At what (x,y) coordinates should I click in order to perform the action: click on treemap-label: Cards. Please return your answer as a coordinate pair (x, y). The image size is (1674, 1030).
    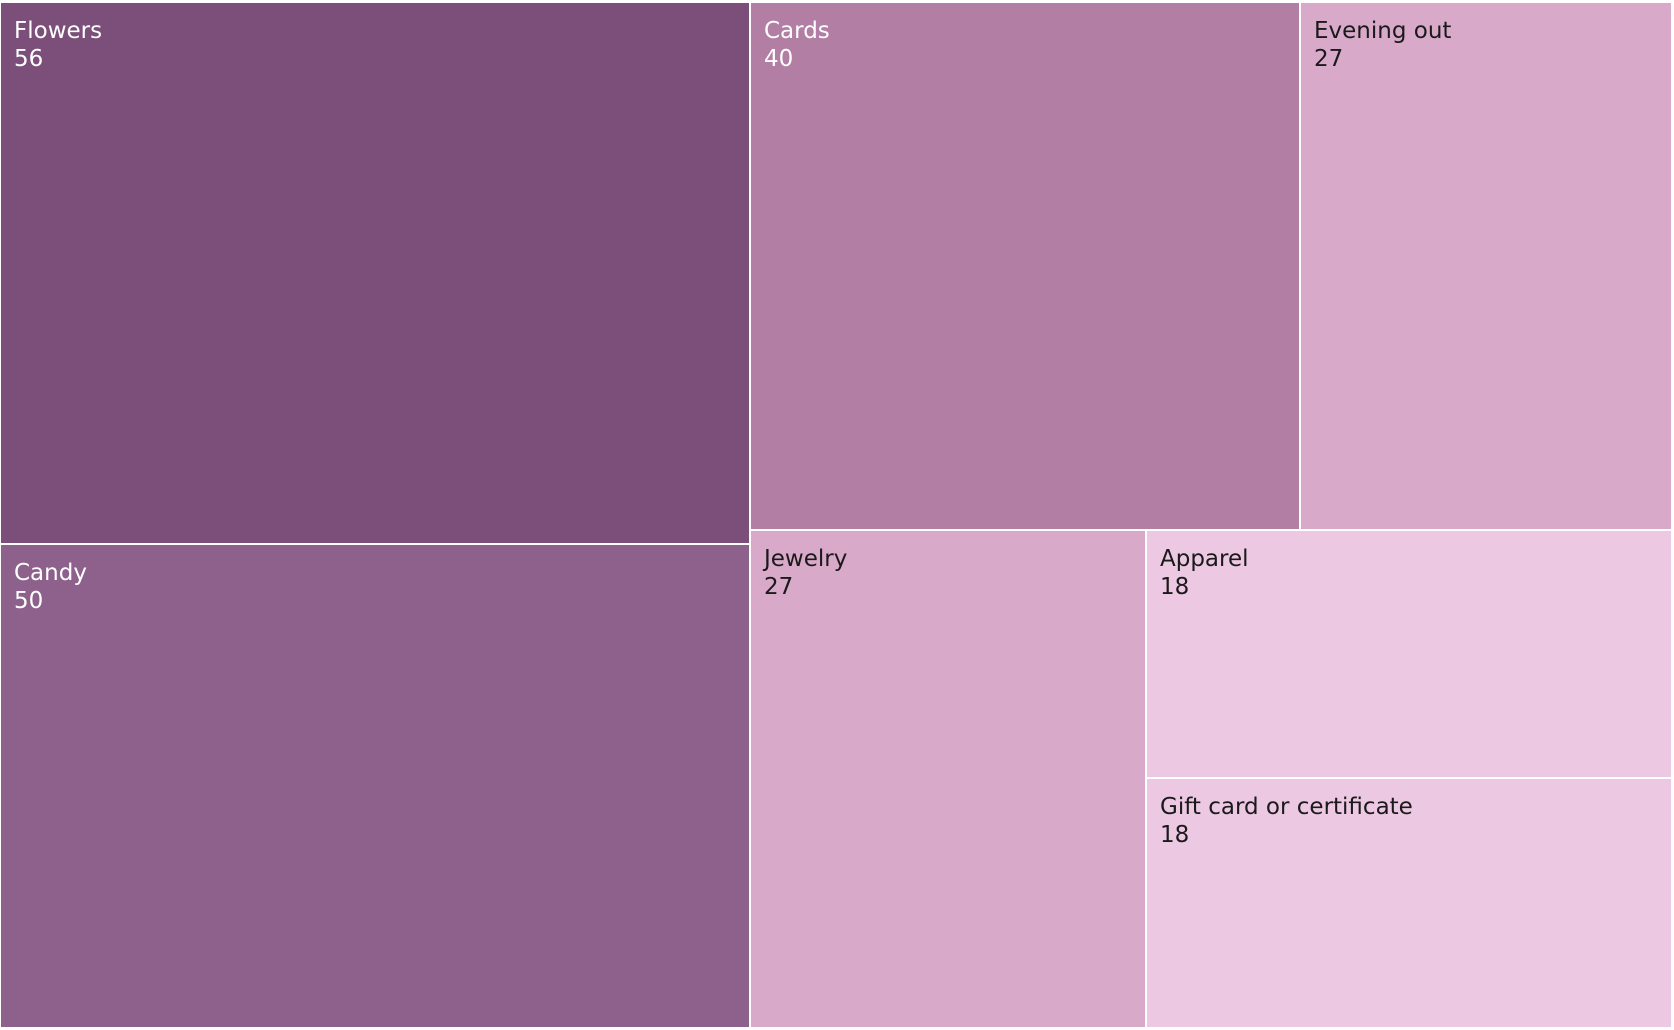
    Looking at the image, I should click on (797, 31).